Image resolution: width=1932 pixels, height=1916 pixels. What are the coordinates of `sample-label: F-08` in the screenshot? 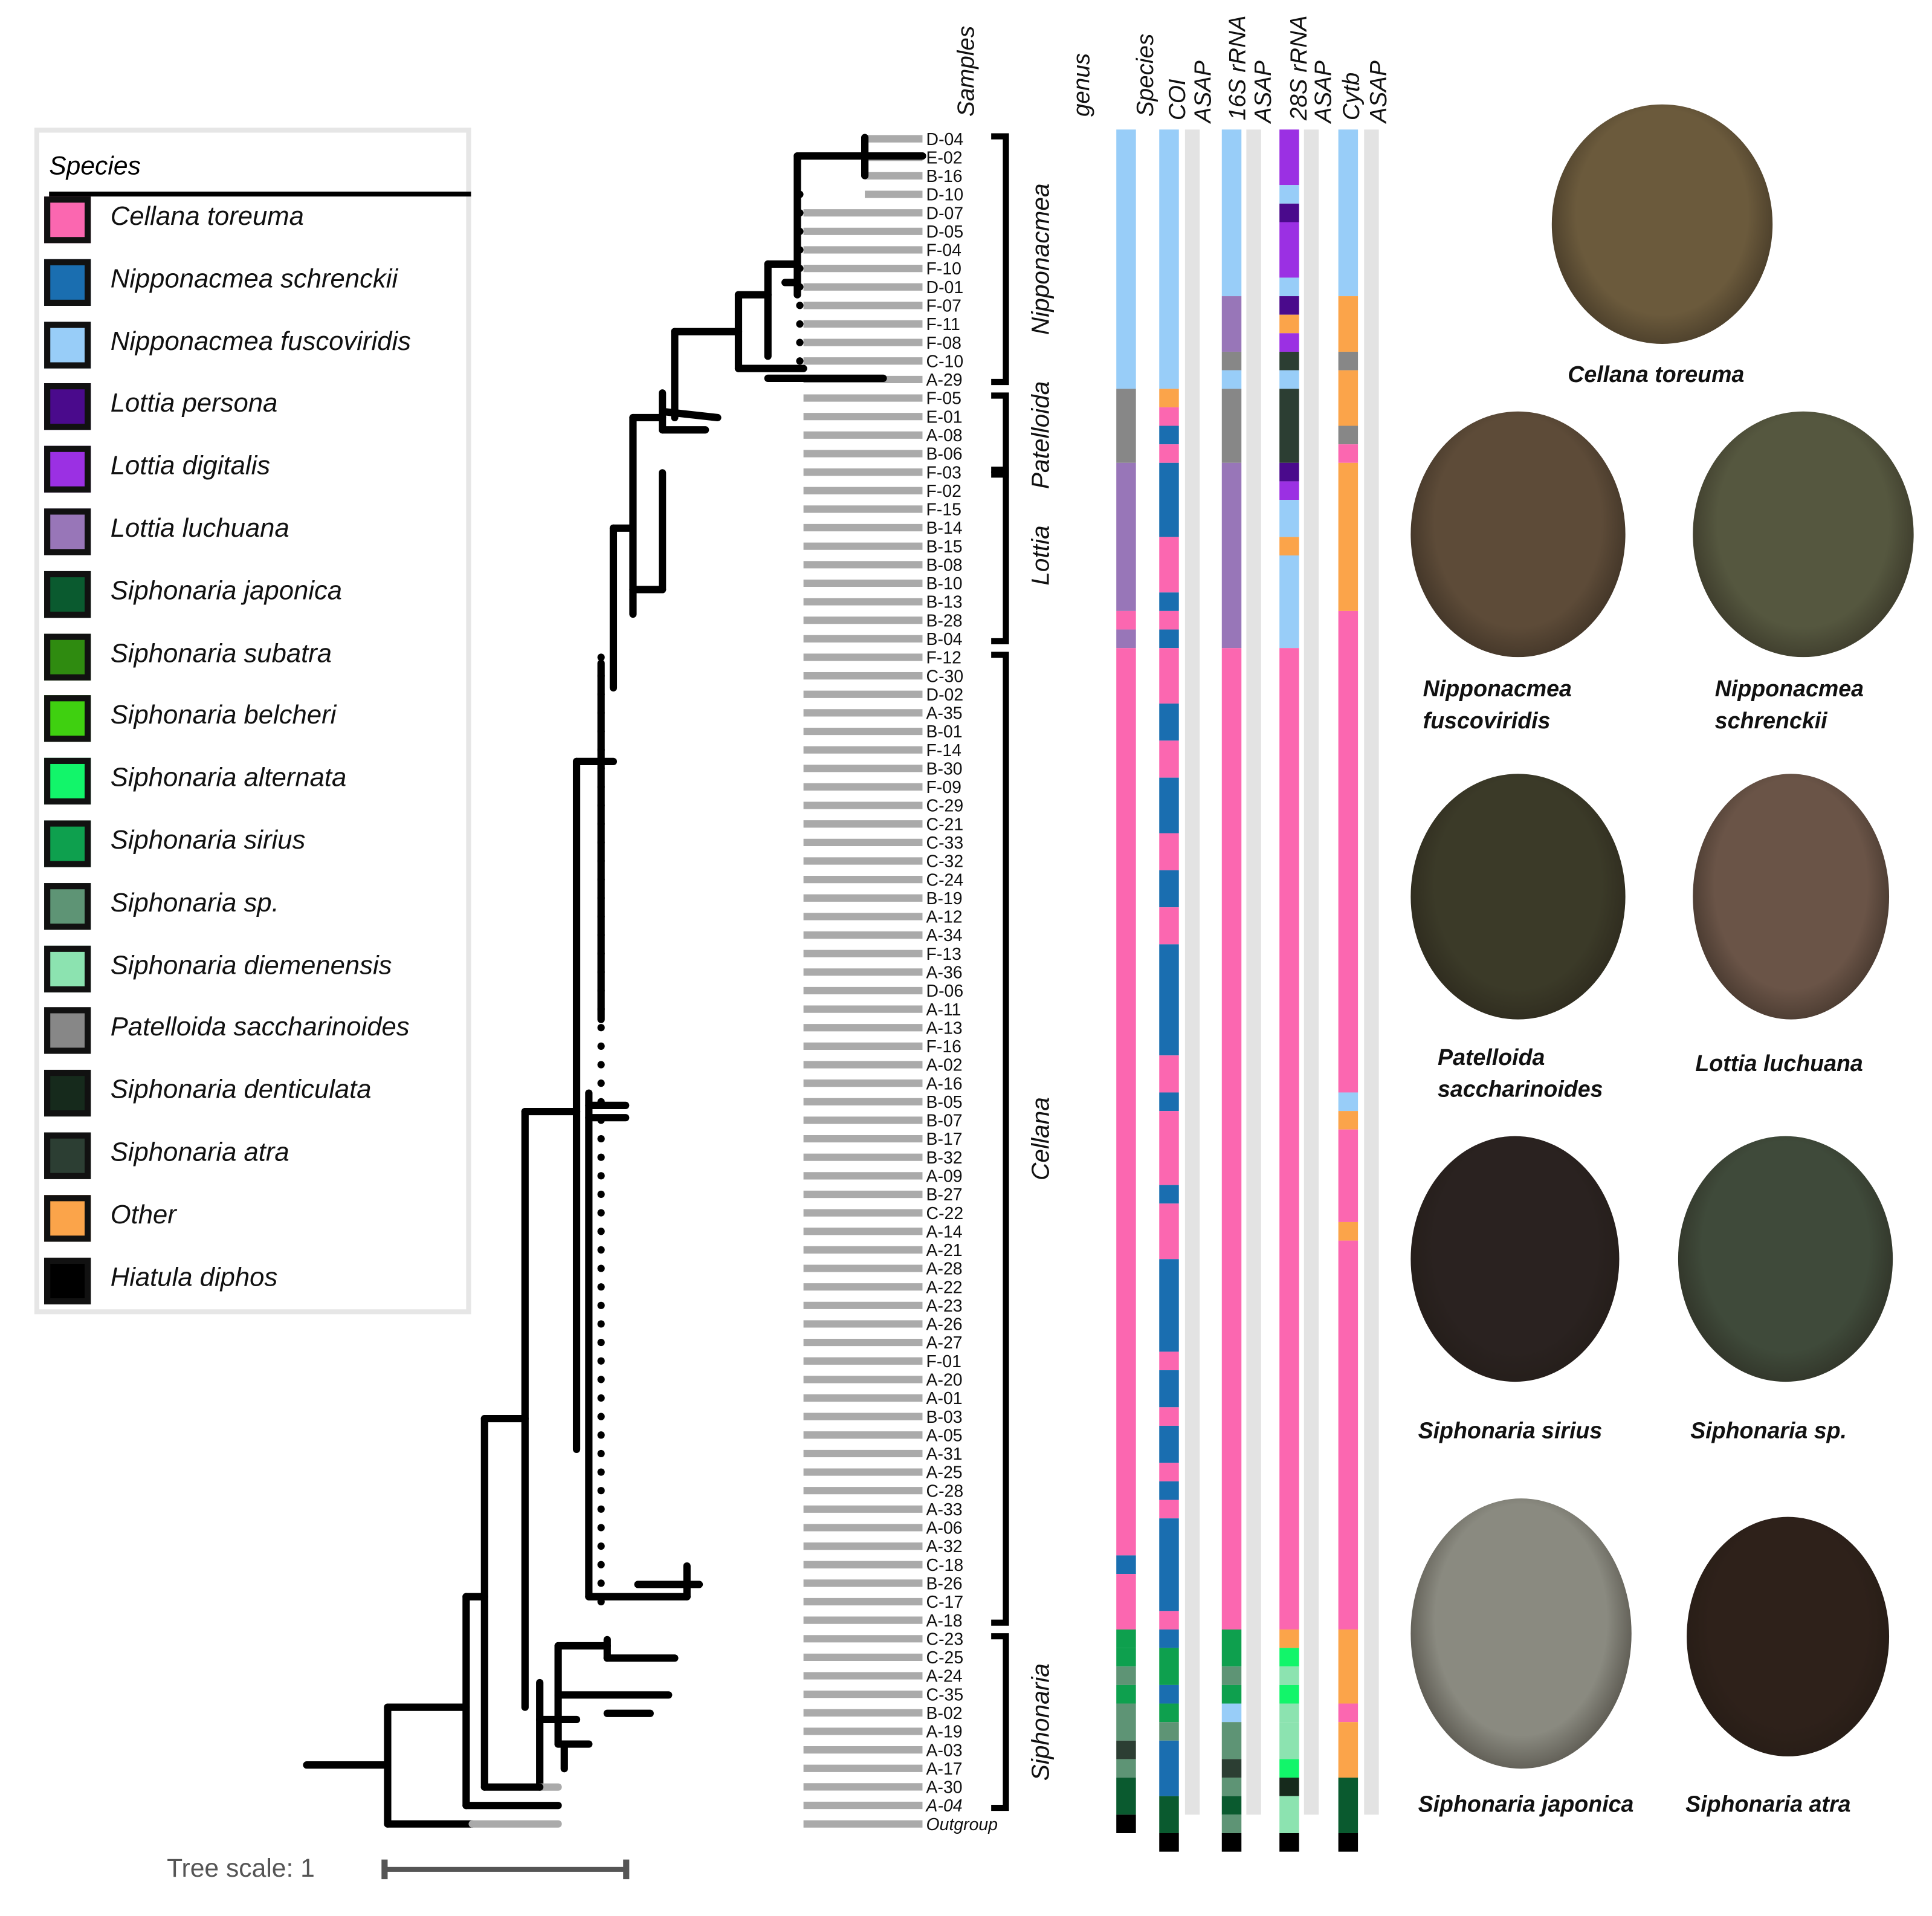 It's located at (943, 344).